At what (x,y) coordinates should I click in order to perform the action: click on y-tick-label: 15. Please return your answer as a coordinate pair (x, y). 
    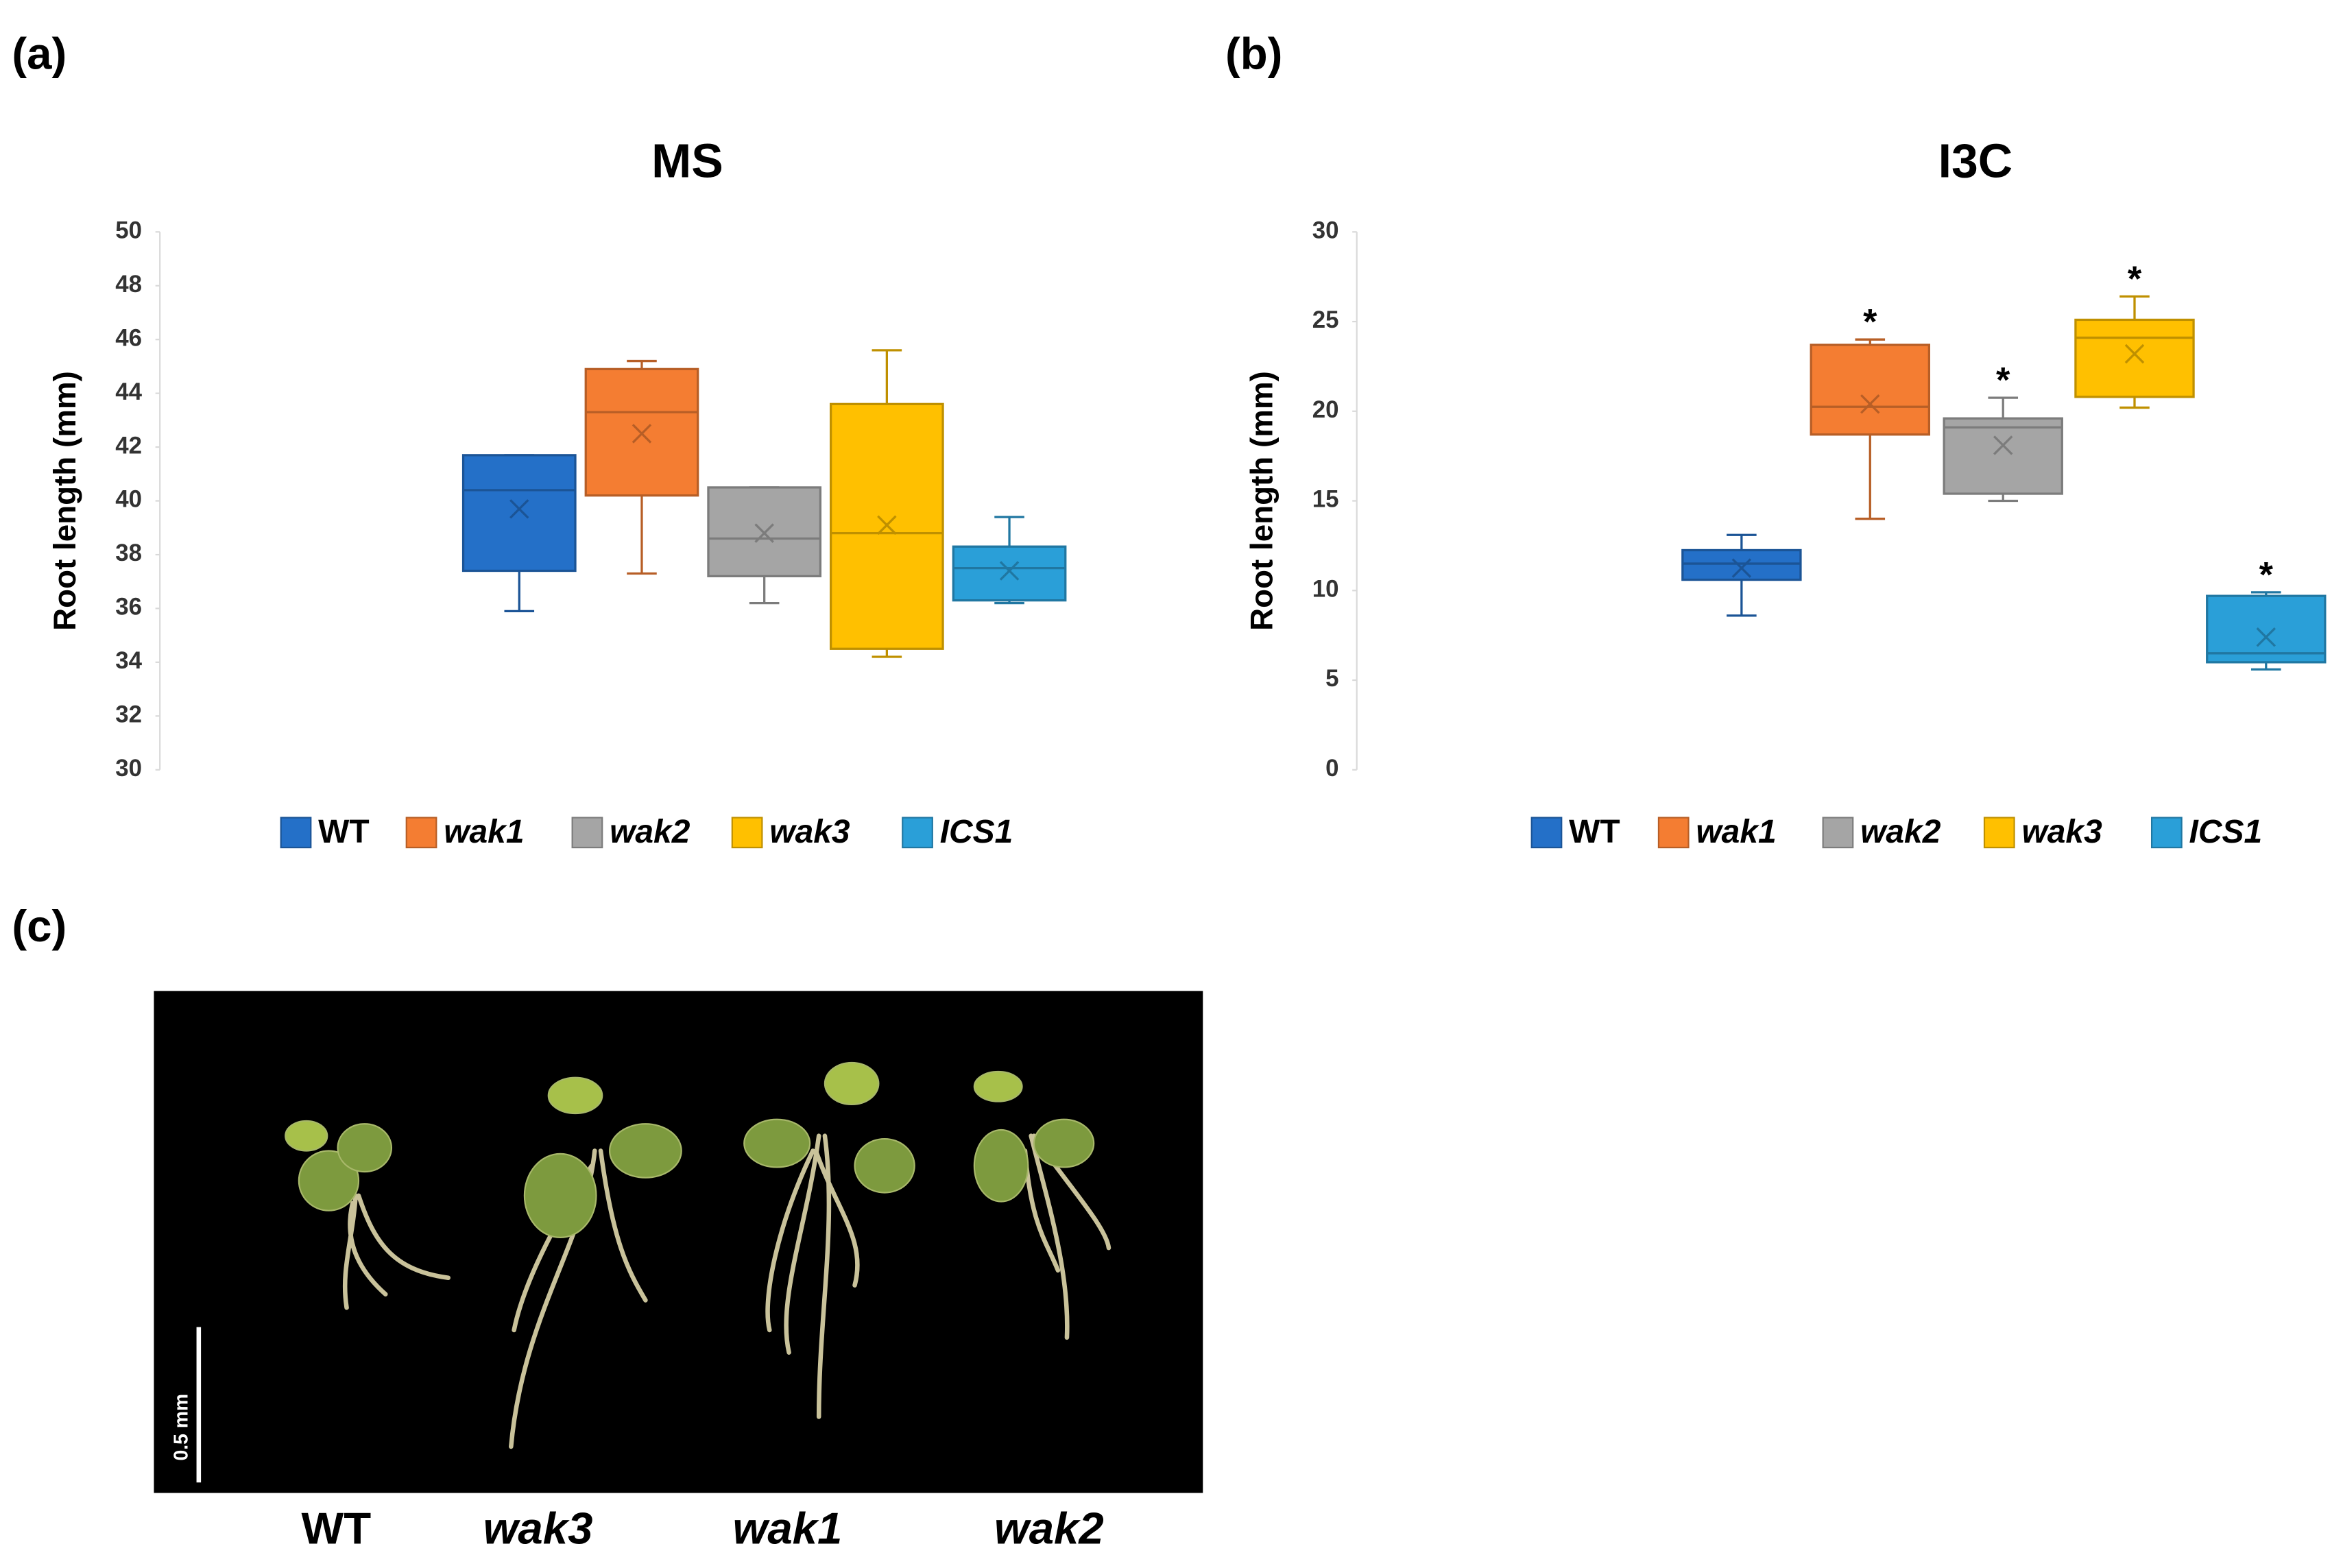
    Looking at the image, I should click on (1326, 500).